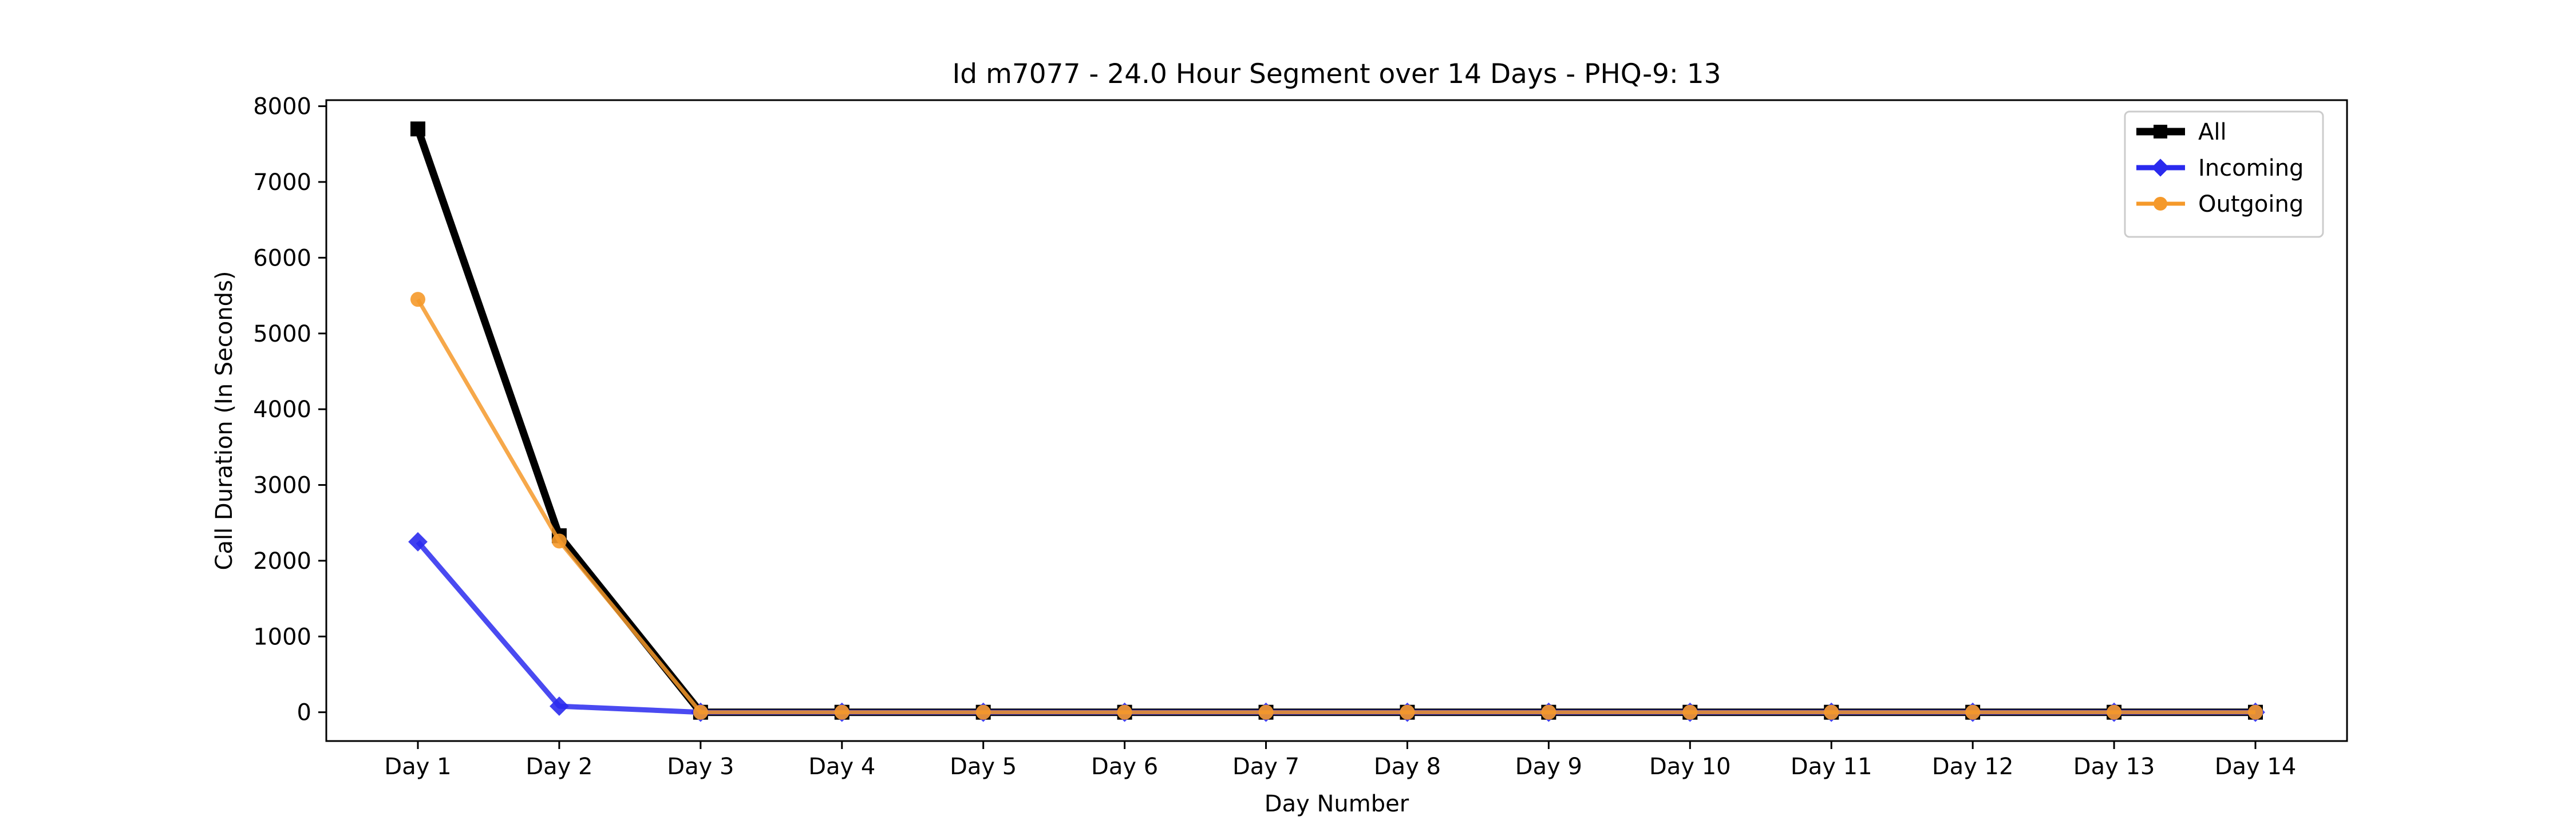 The height and width of the screenshot is (824, 2576). I want to click on legend-marker-outgoing, so click(2160, 204).